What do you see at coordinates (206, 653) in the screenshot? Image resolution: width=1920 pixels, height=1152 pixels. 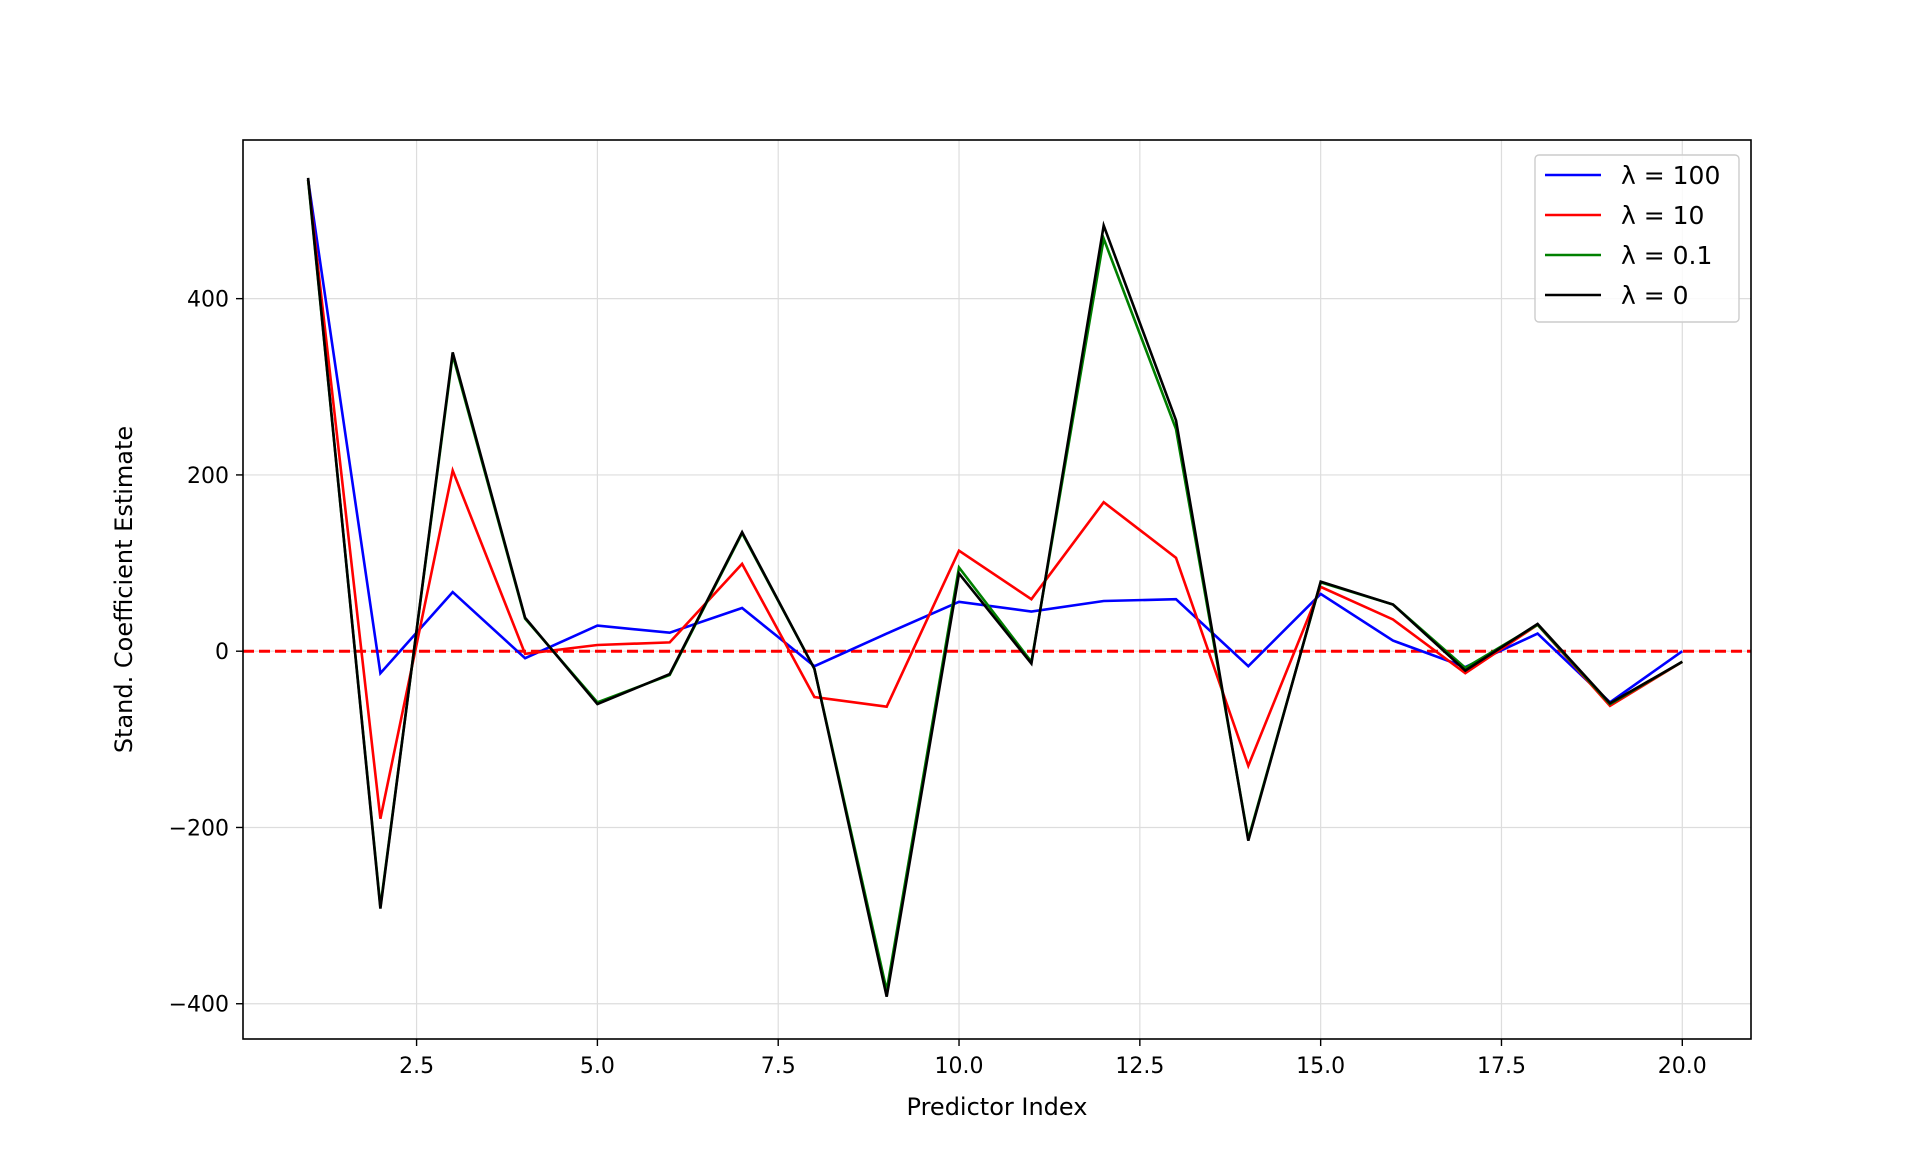 I see `y-axis: −400 −200 0 200 400` at bounding box center [206, 653].